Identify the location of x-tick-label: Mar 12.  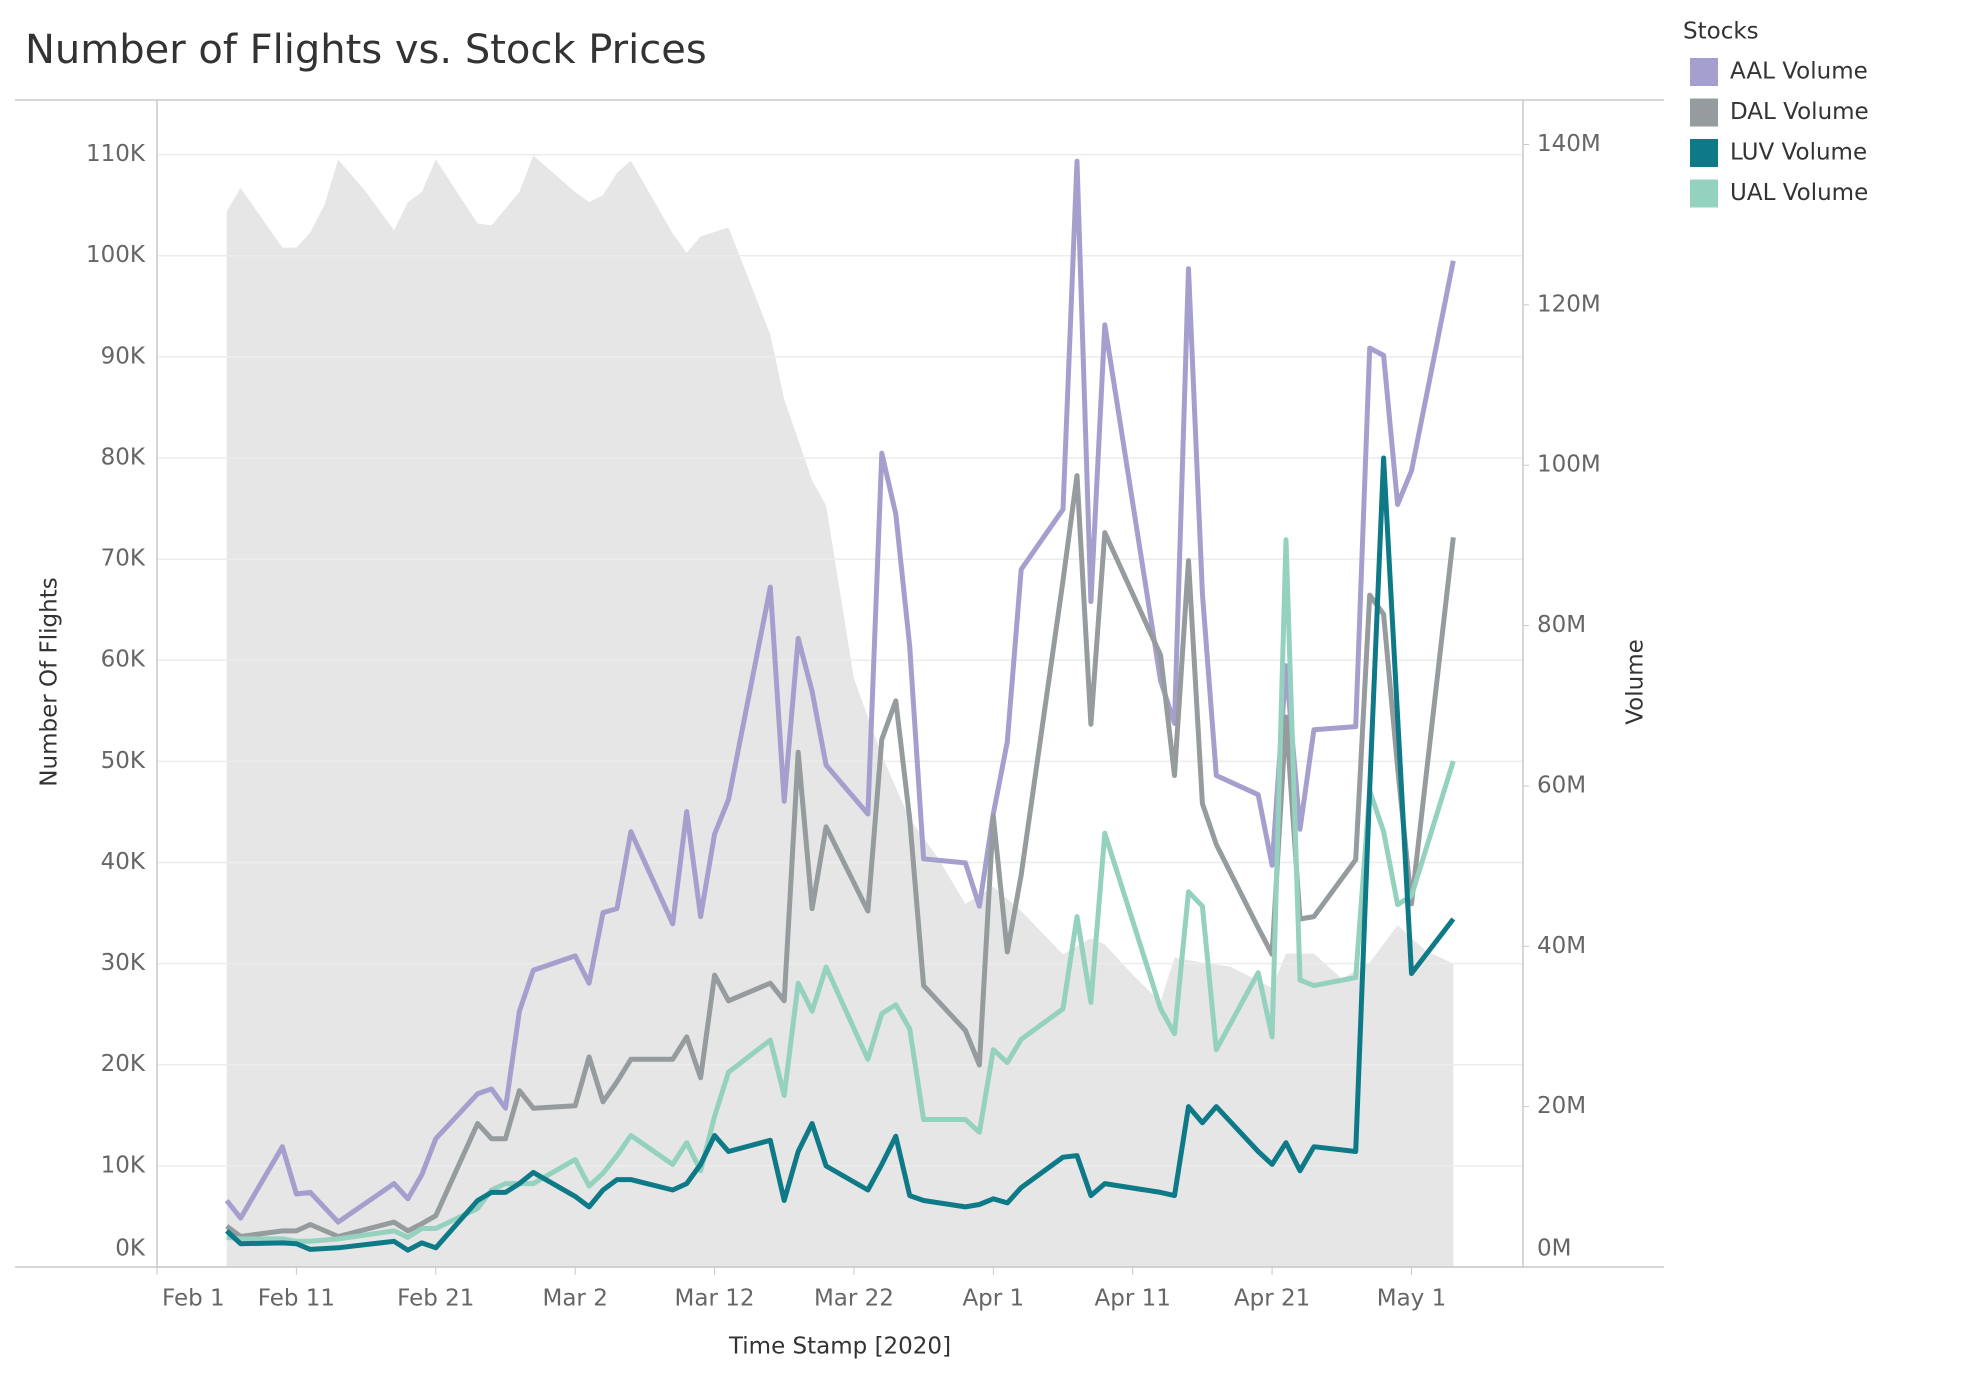
(715, 1299).